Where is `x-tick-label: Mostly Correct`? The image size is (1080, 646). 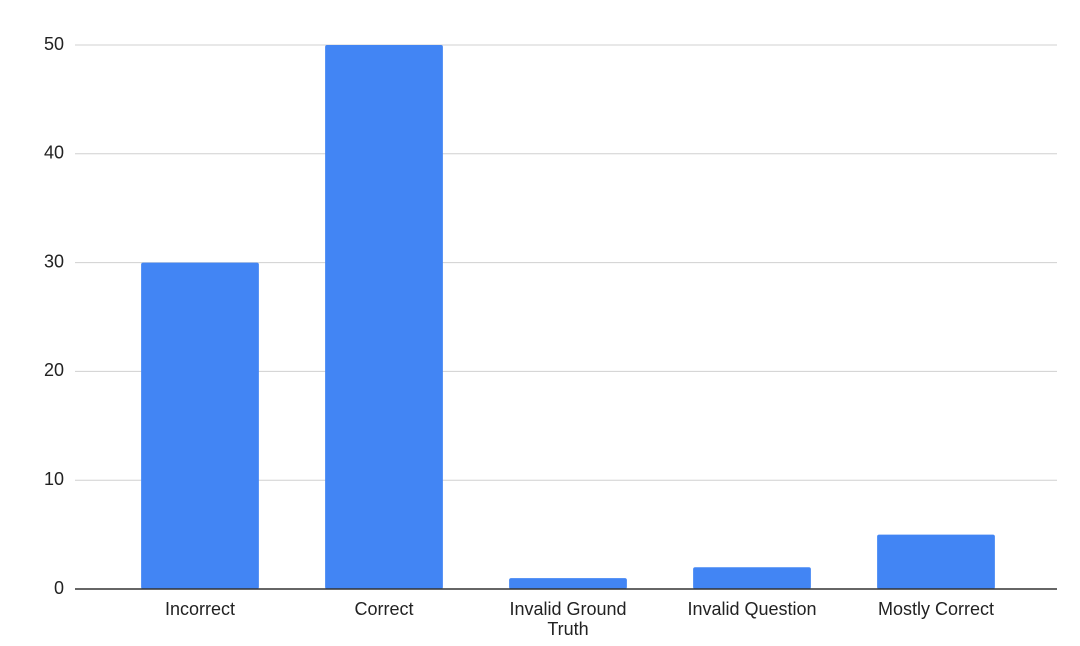
x-tick-label: Mostly Correct is located at coordinates (935, 609).